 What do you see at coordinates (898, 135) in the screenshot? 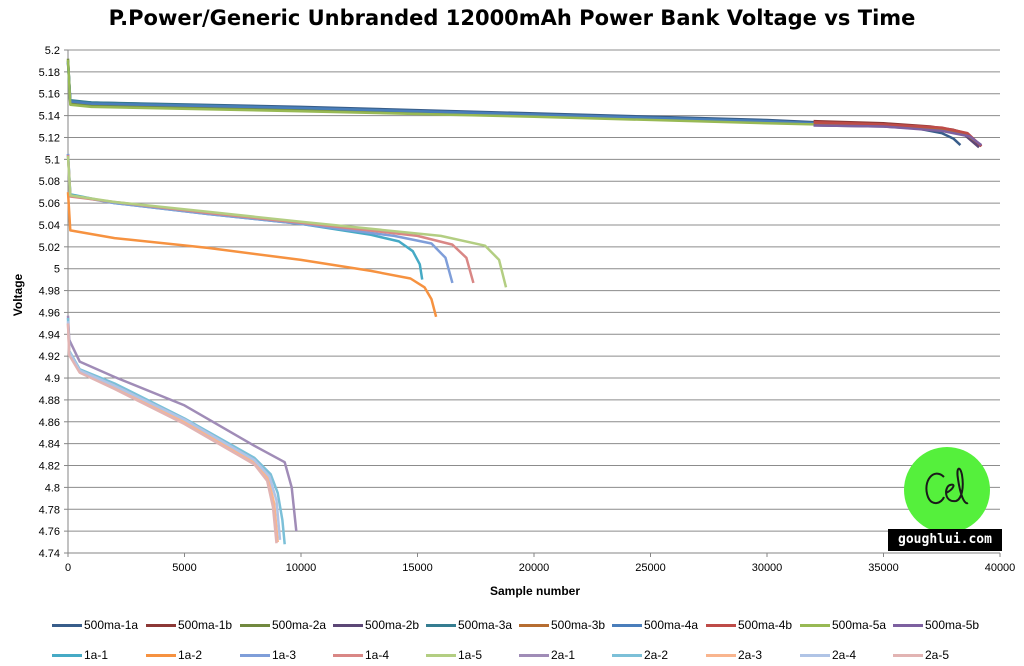
I see `series-line-500ma-5b` at bounding box center [898, 135].